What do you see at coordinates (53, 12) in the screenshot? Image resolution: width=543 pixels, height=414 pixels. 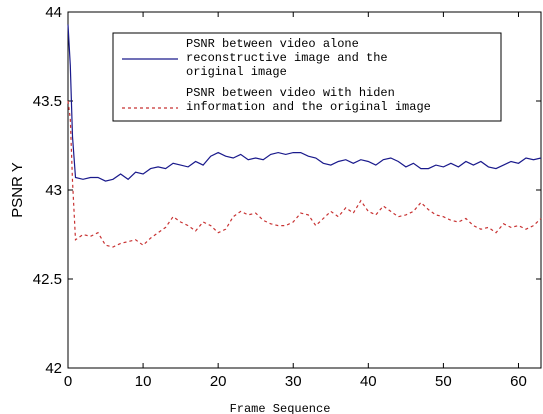 I see `y-tick-label: 44` at bounding box center [53, 12].